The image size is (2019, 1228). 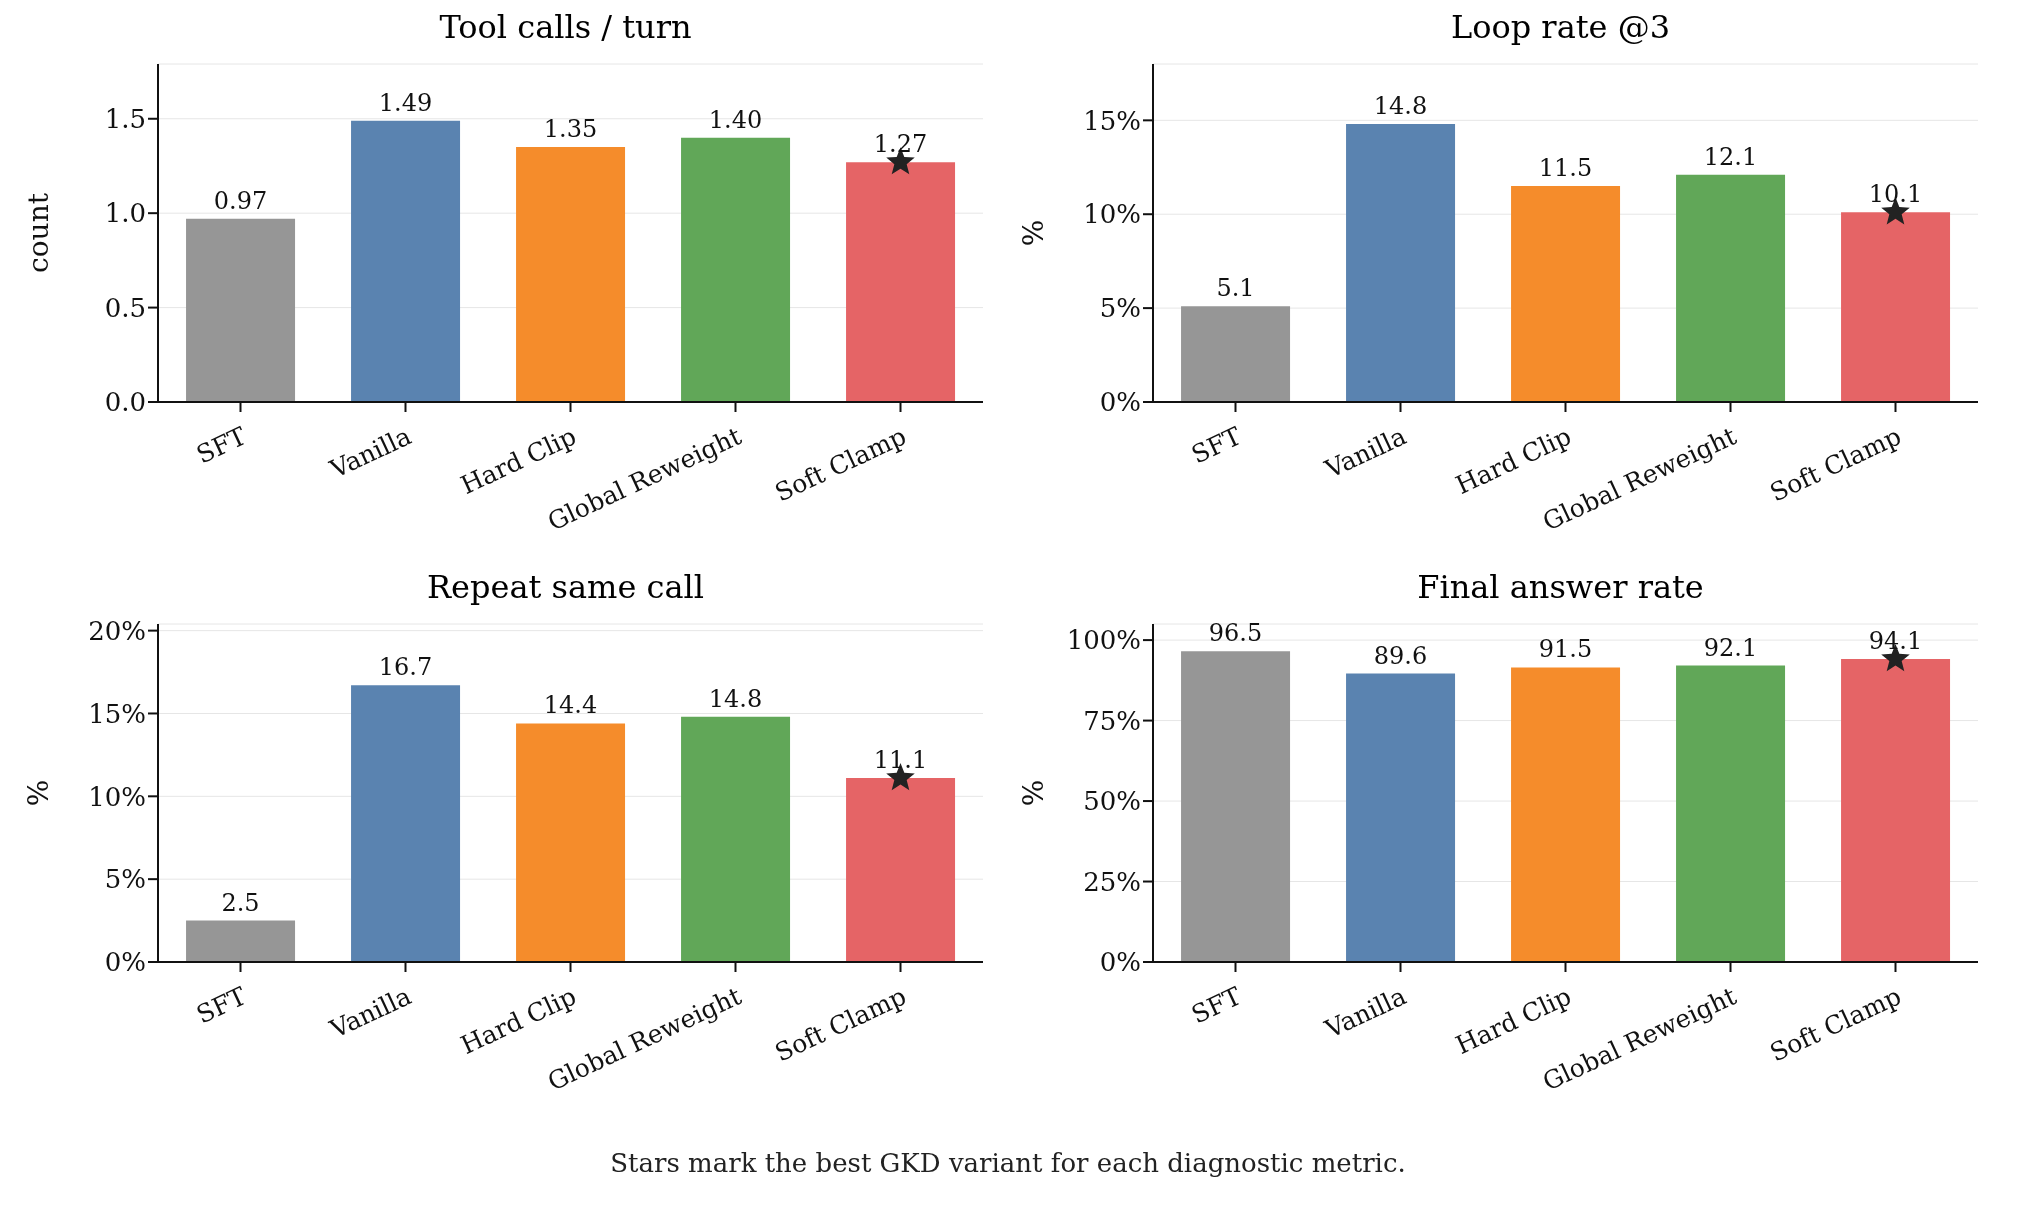 What do you see at coordinates (117, 630) in the screenshot?
I see `y-tick-label: 20%` at bounding box center [117, 630].